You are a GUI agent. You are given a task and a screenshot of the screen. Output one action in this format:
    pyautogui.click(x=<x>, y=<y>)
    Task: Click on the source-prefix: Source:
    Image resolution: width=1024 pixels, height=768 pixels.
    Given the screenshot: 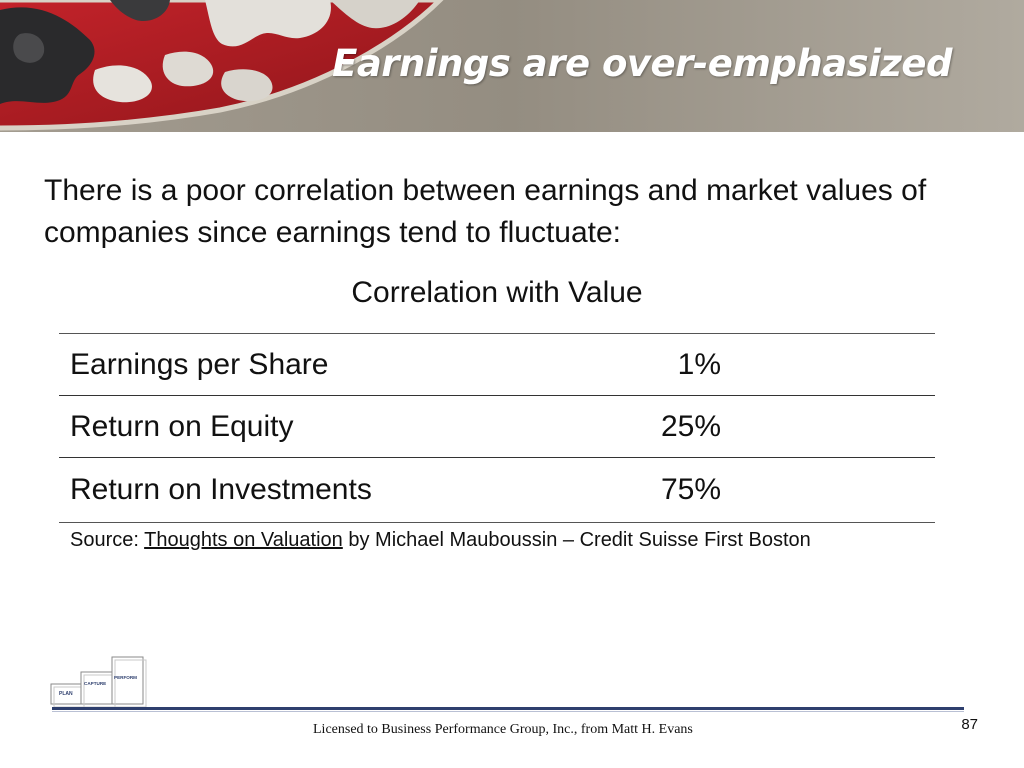 What is the action you would take?
    pyautogui.click(x=107, y=540)
    